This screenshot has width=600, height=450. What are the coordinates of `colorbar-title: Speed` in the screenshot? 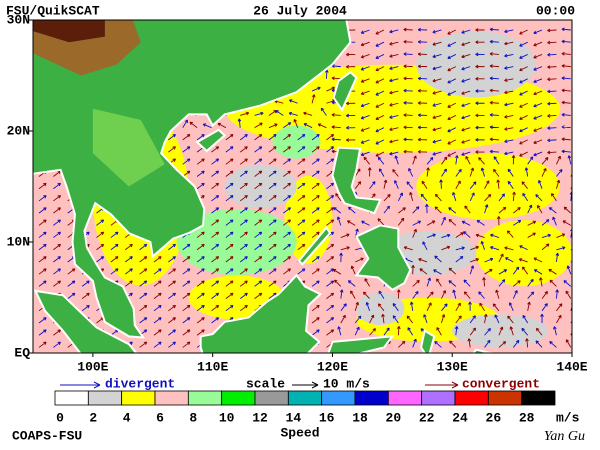 It's located at (299, 432).